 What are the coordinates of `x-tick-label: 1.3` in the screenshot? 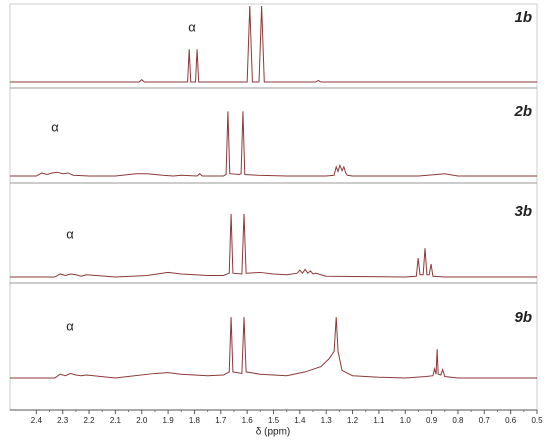 It's located at (327, 420).